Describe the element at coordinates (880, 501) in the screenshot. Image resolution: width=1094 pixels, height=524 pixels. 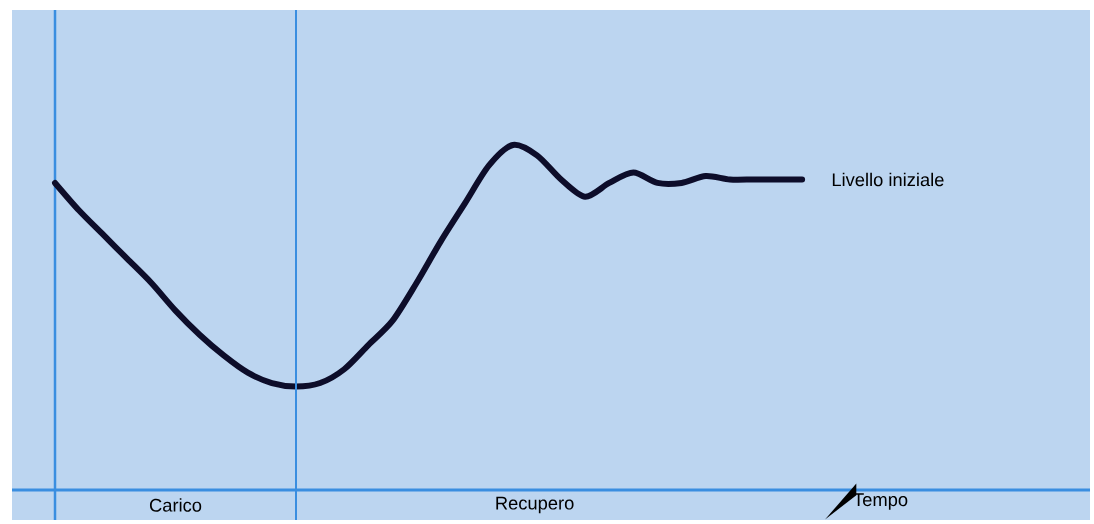
I see `x-axis-title: Tempo` at that location.